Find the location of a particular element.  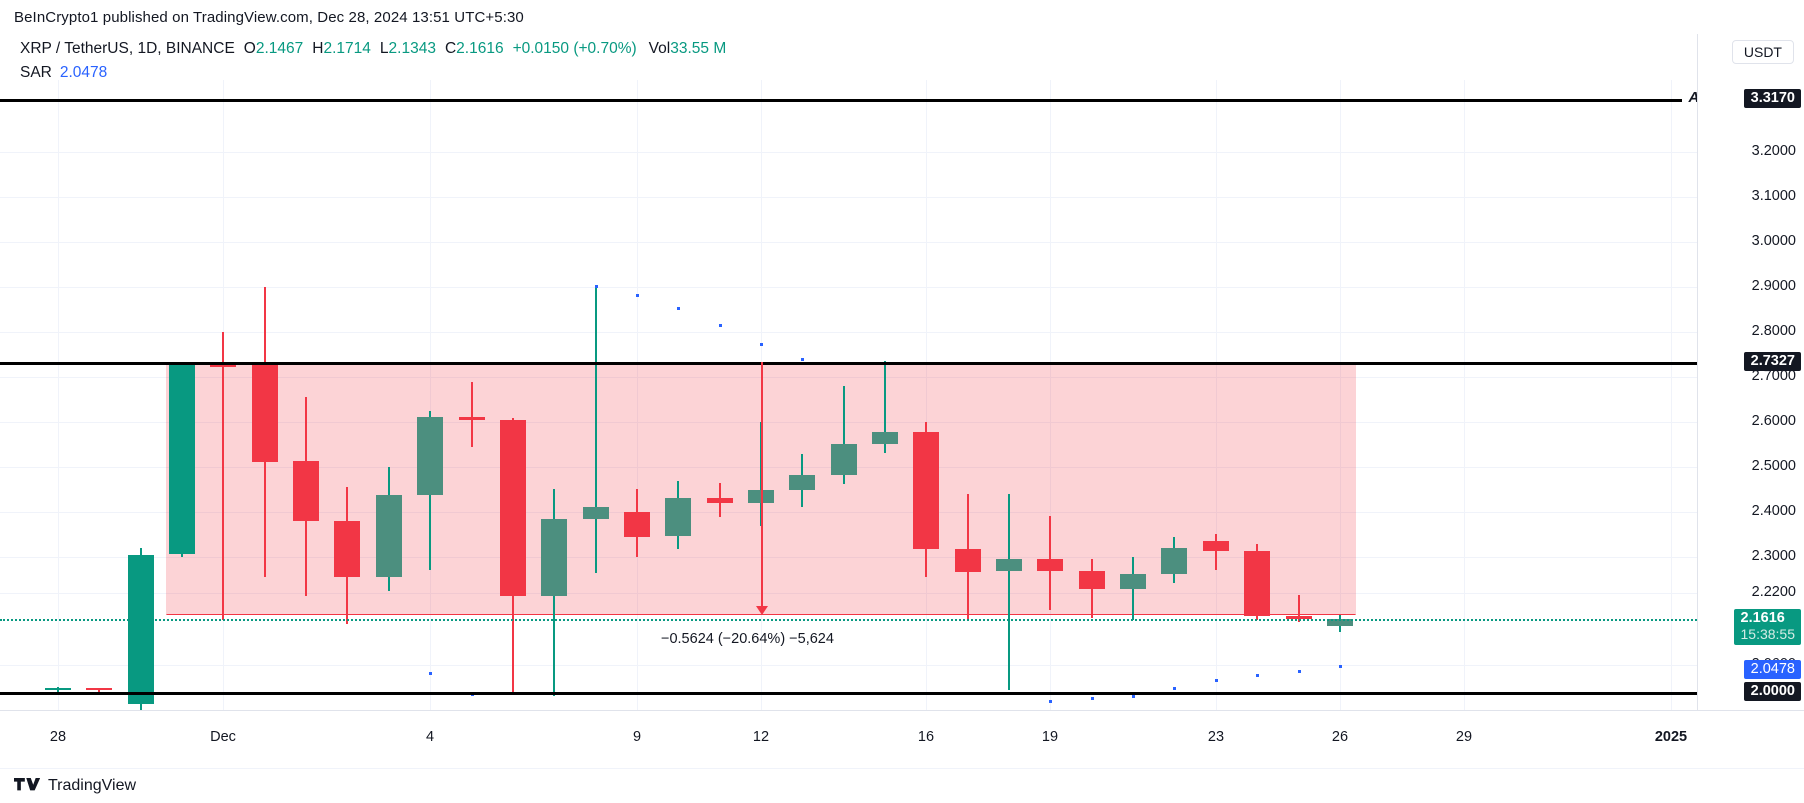

last-price-badge: 2.1616 15:38:55 is located at coordinates (1767, 627).